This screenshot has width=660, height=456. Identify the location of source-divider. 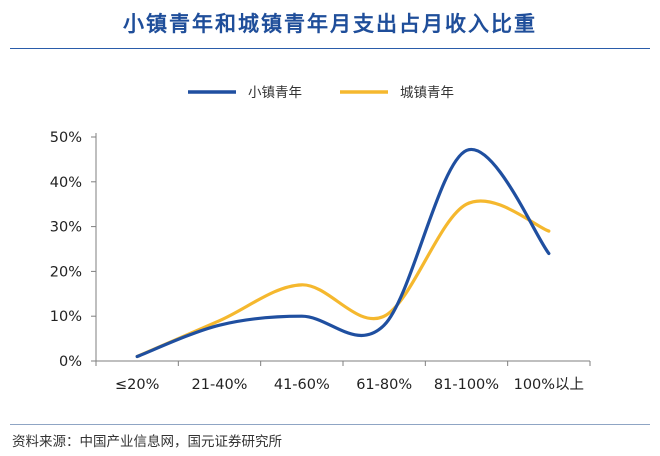
(330, 424).